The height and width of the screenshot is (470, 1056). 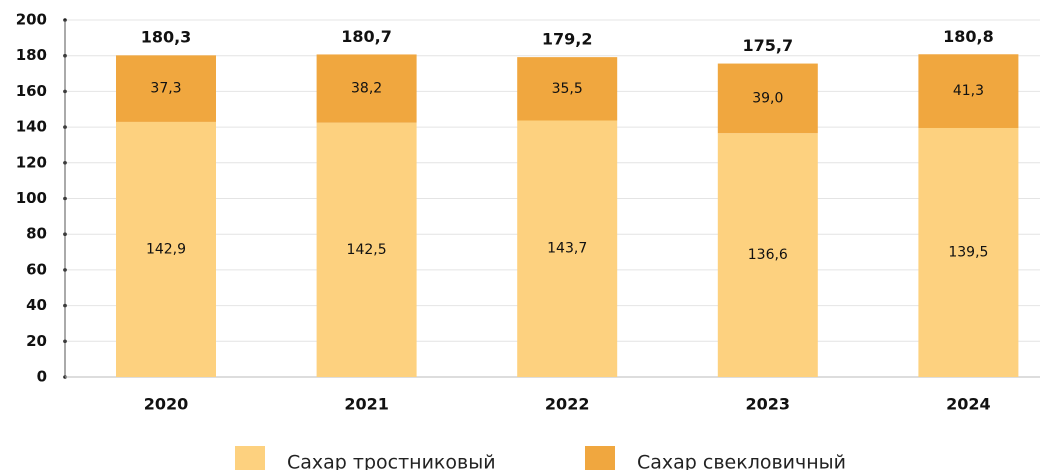 What do you see at coordinates (366, 36) in the screenshot?
I see `total-label: 180,7` at bounding box center [366, 36].